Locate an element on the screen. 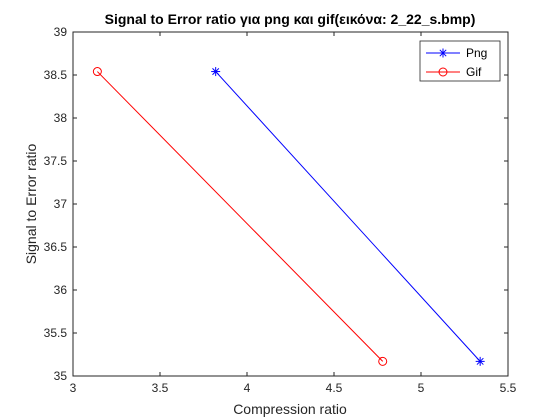 The image size is (560, 420). legend: Png Gif is located at coordinates (460, 61).